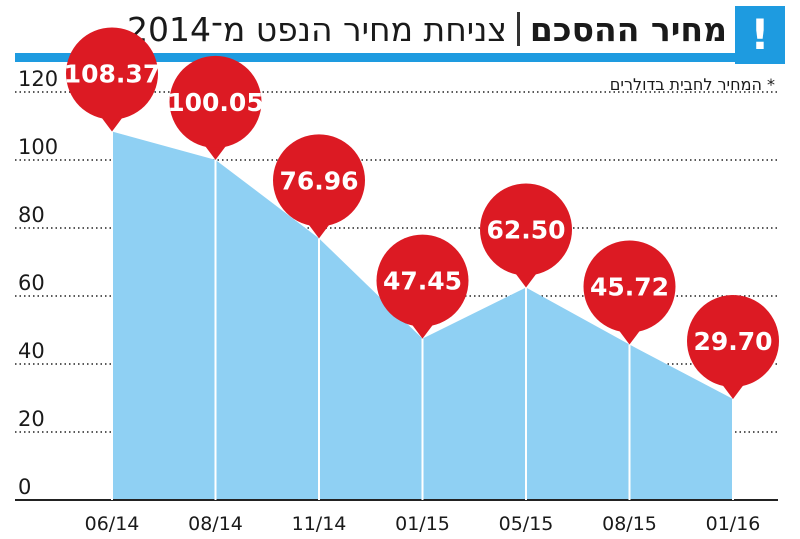  I want to click on price-bubble: 62.50, so click(526, 235).